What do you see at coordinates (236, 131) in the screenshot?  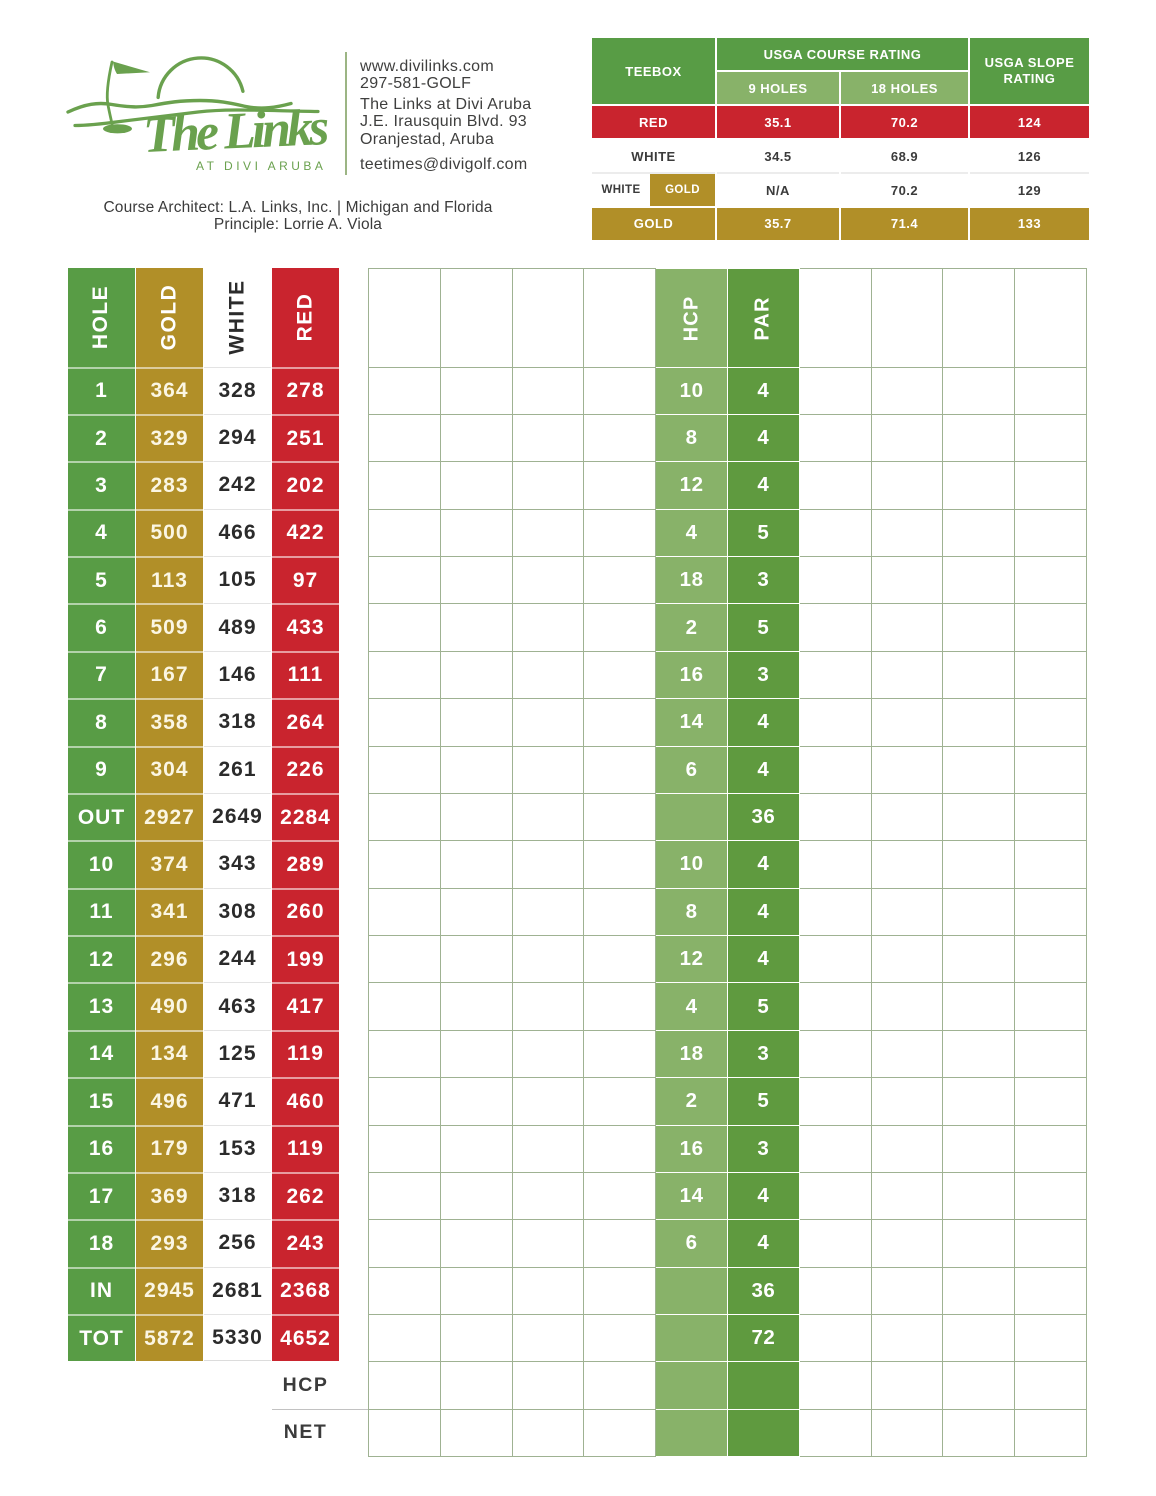 I see `svg-text: The Links` at bounding box center [236, 131].